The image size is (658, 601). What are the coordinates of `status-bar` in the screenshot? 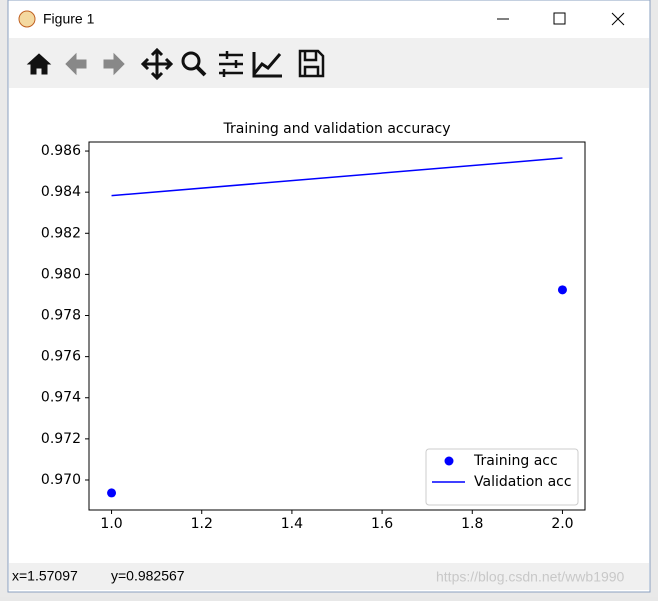 It's located at (329, 576).